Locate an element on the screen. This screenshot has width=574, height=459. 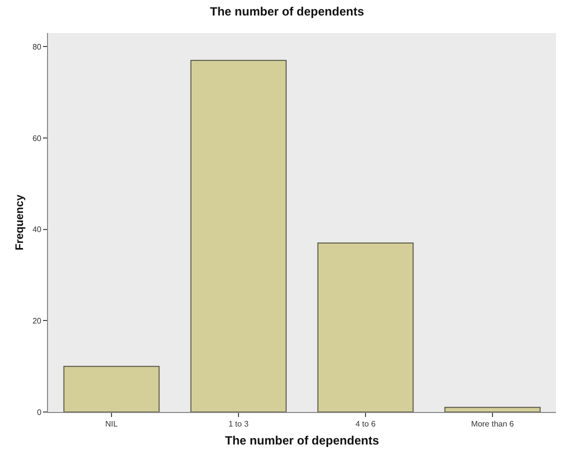
y-axis-title: Frequency is located at coordinates (20, 222).